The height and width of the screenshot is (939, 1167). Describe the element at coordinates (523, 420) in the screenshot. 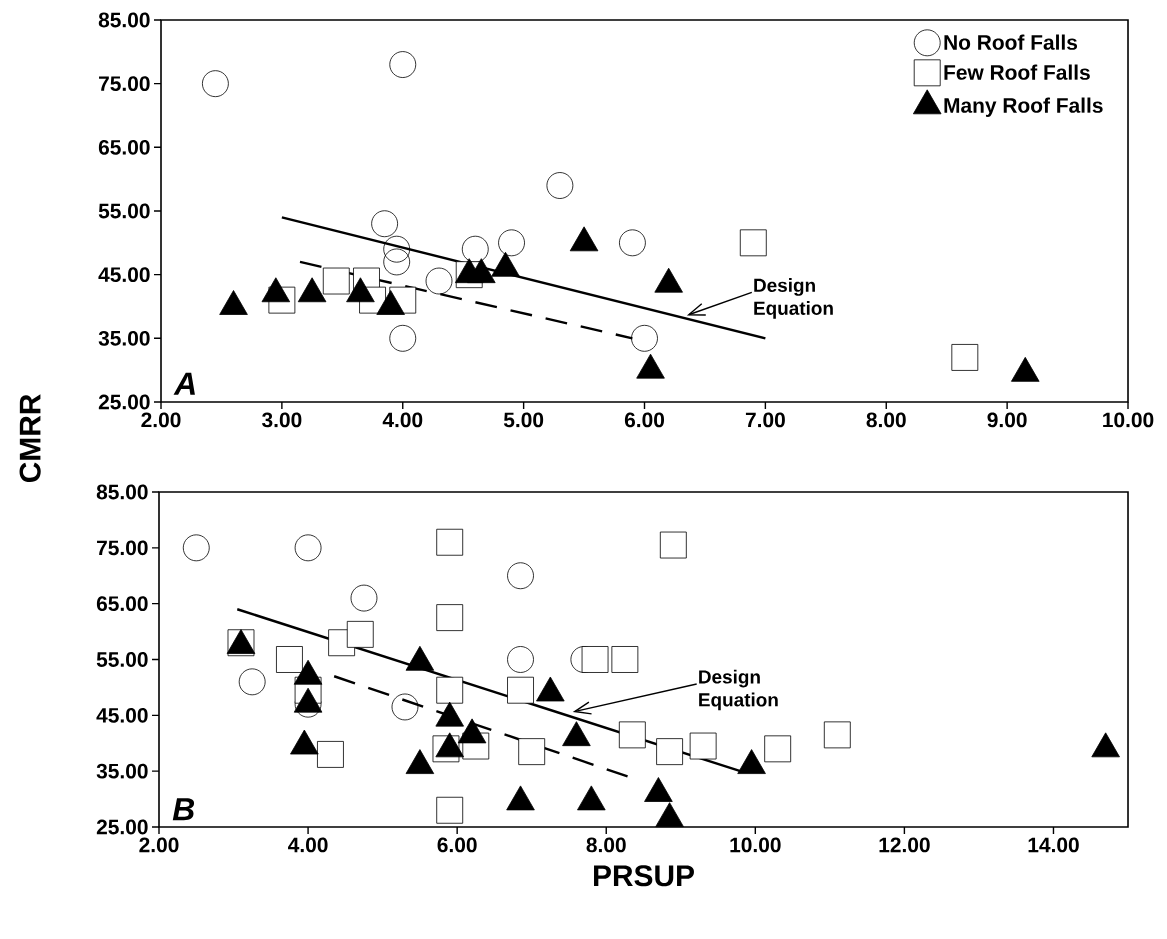

I see `x-tick-label: 5.00` at that location.